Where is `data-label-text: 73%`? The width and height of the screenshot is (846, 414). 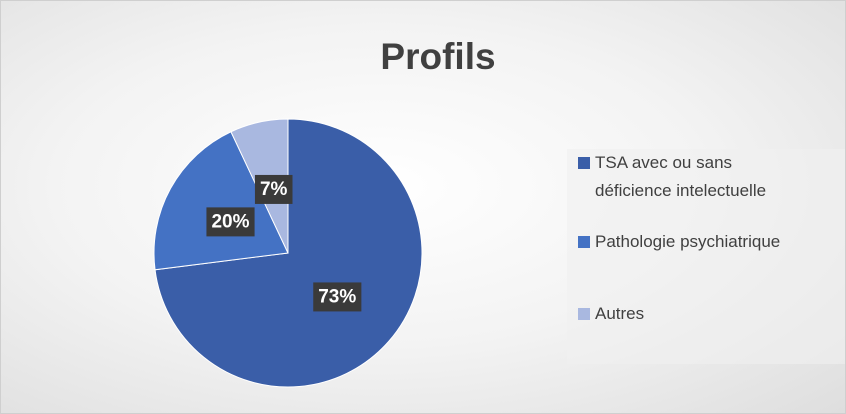 data-label-text: 73% is located at coordinates (337, 296).